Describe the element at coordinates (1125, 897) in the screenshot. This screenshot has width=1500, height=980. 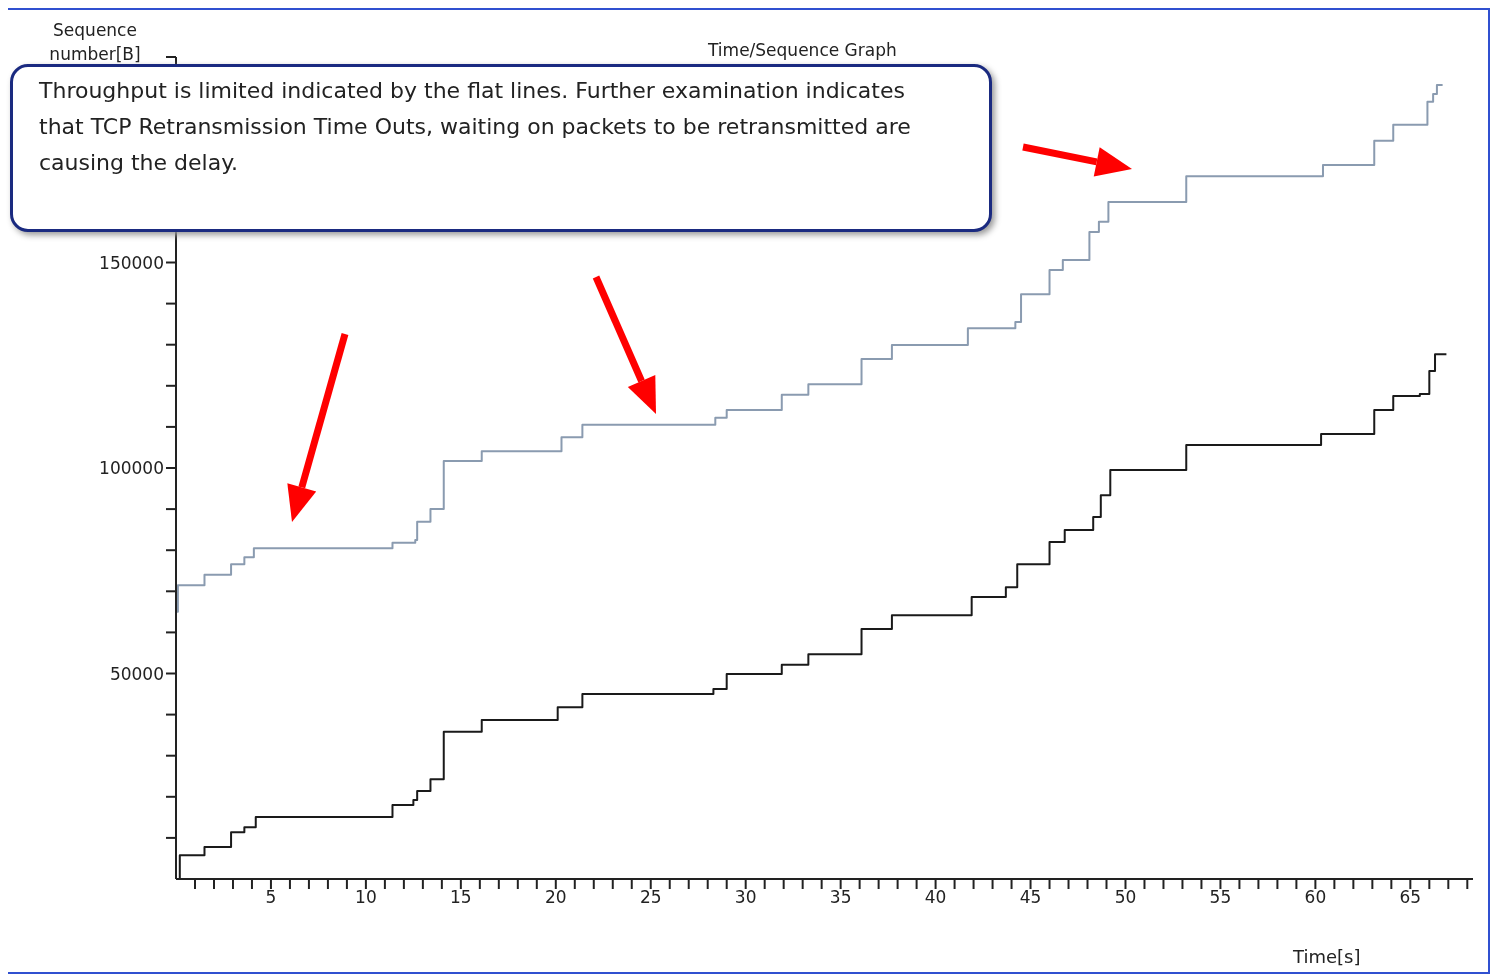
I see `x-tick-label: 50` at that location.